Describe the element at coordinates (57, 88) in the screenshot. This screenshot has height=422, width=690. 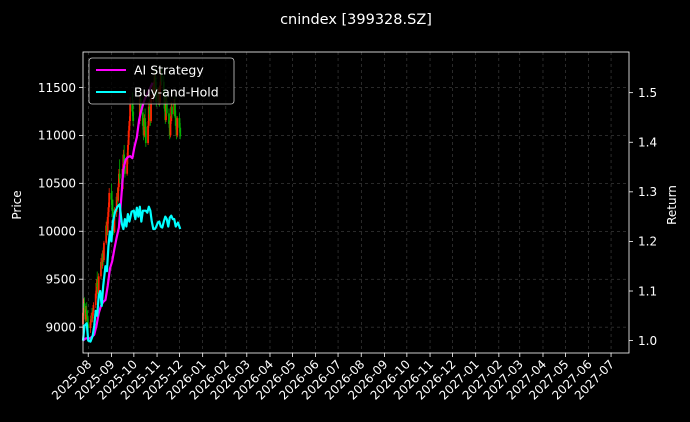
I see `y-tick-label-left: 11500` at that location.